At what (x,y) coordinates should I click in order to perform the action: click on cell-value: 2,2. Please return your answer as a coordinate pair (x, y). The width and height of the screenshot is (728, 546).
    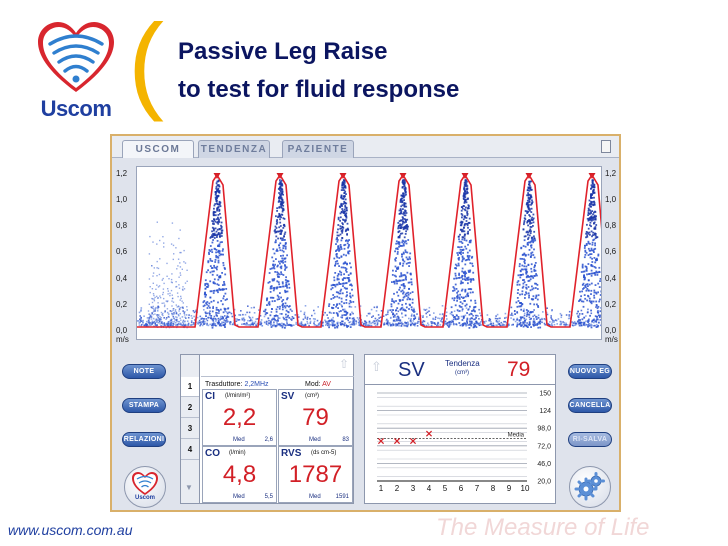
    Looking at the image, I should click on (239, 417).